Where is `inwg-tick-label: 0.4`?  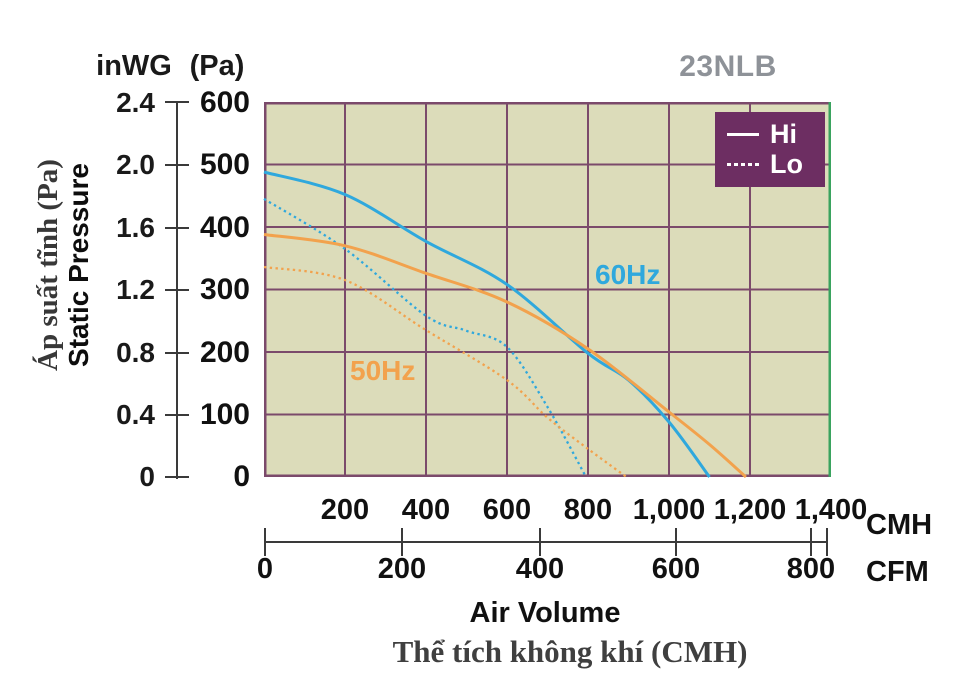
inwg-tick-label: 0.4 is located at coordinates (135, 414).